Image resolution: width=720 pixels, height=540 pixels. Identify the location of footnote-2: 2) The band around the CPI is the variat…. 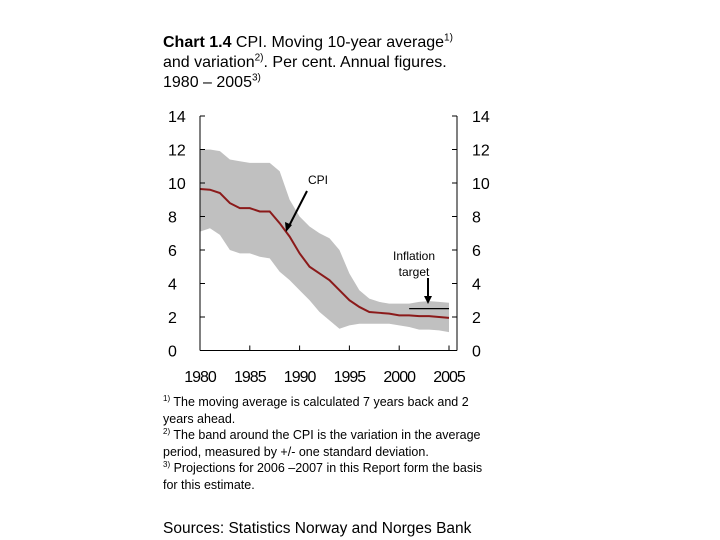
(322, 442).